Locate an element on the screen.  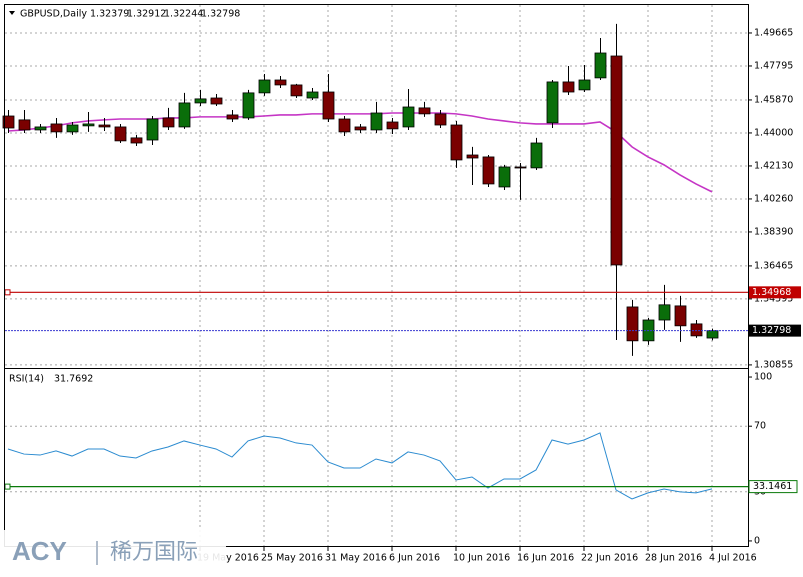
x-tick-label: 4 Jul 2016 is located at coordinates (733, 558).